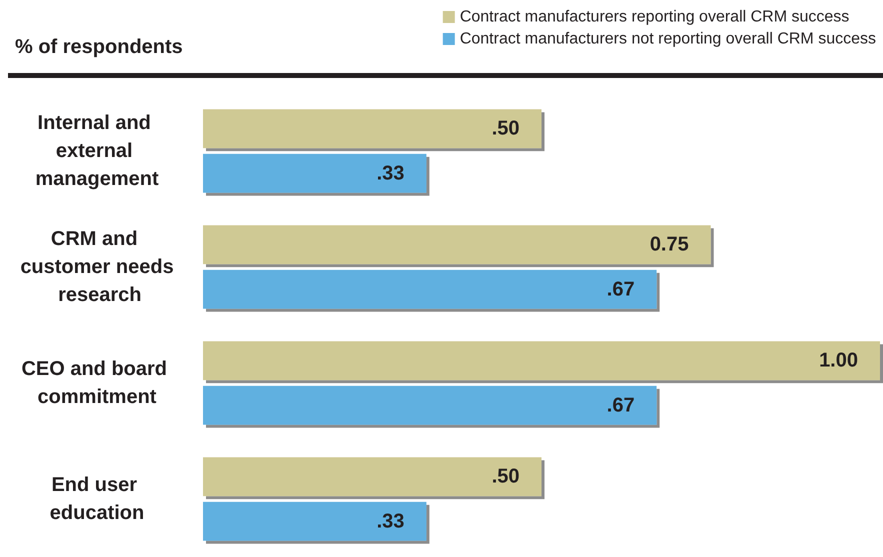  What do you see at coordinates (97, 499) in the screenshot?
I see `y-tick-label: End user education` at bounding box center [97, 499].